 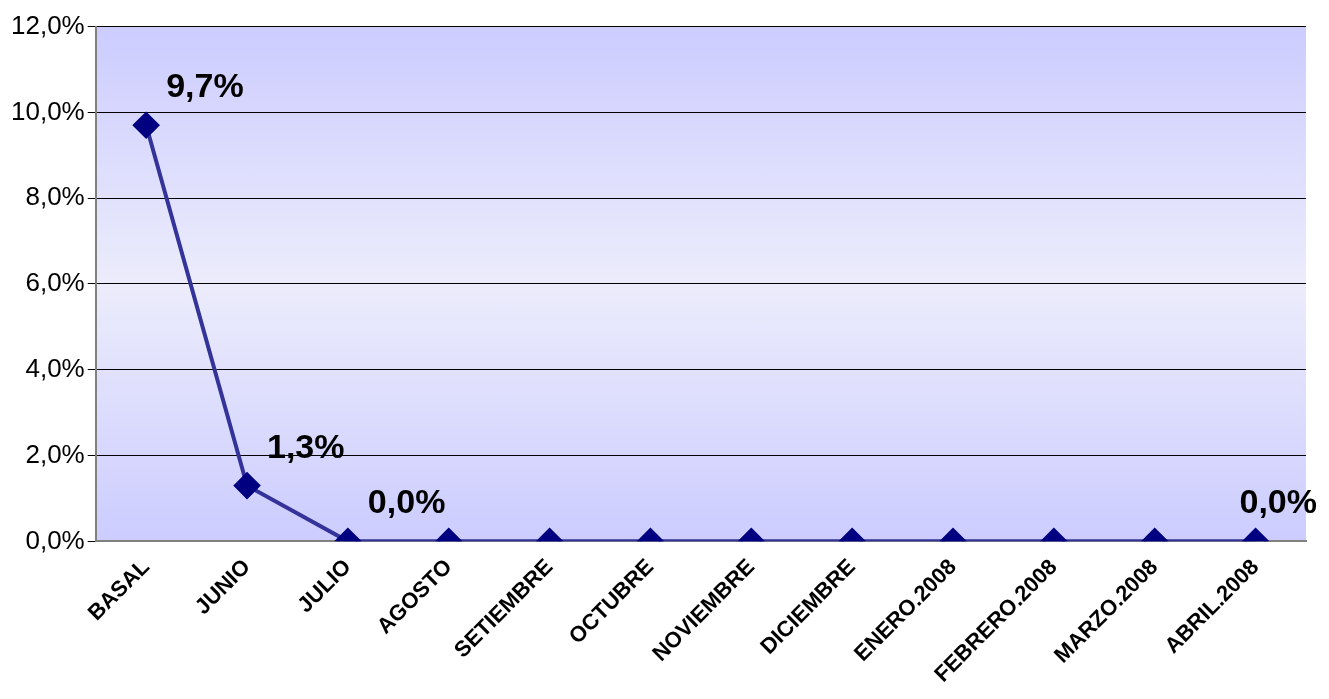 I want to click on y-tick-label: 4,0%, so click(x=55, y=367).